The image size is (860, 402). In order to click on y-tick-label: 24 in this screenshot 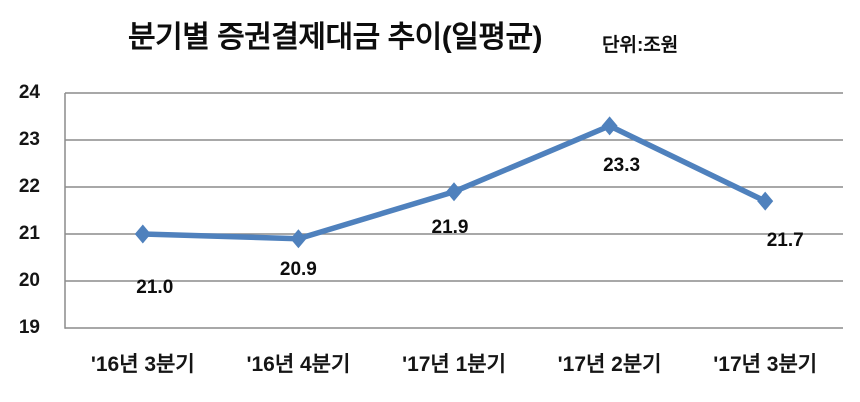, I will do `click(29, 92)`.